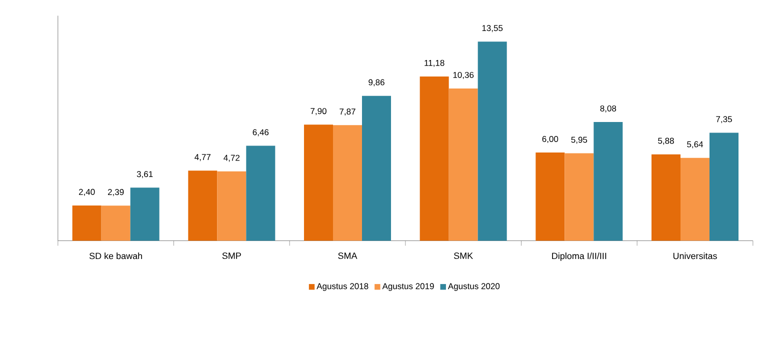 The height and width of the screenshot is (348, 775). Describe the element at coordinates (463, 255) in the screenshot. I see `x-tick-label: SMK` at that location.